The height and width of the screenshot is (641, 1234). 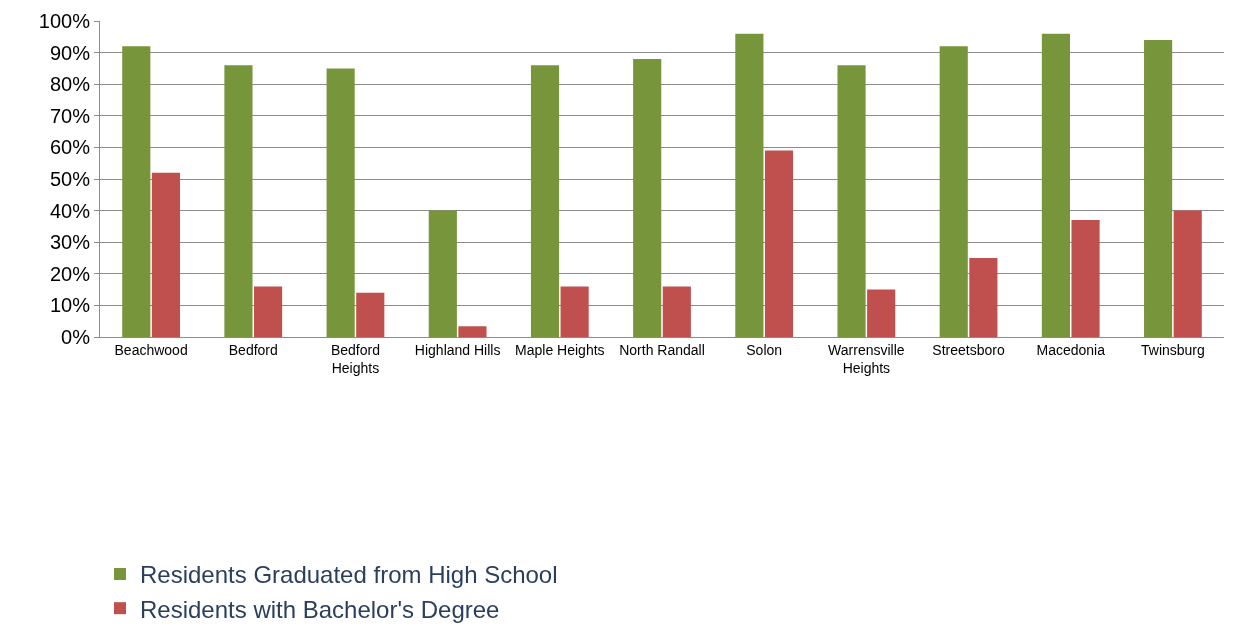 I want to click on x-tick-label: Streetsboro, so click(x=968, y=349).